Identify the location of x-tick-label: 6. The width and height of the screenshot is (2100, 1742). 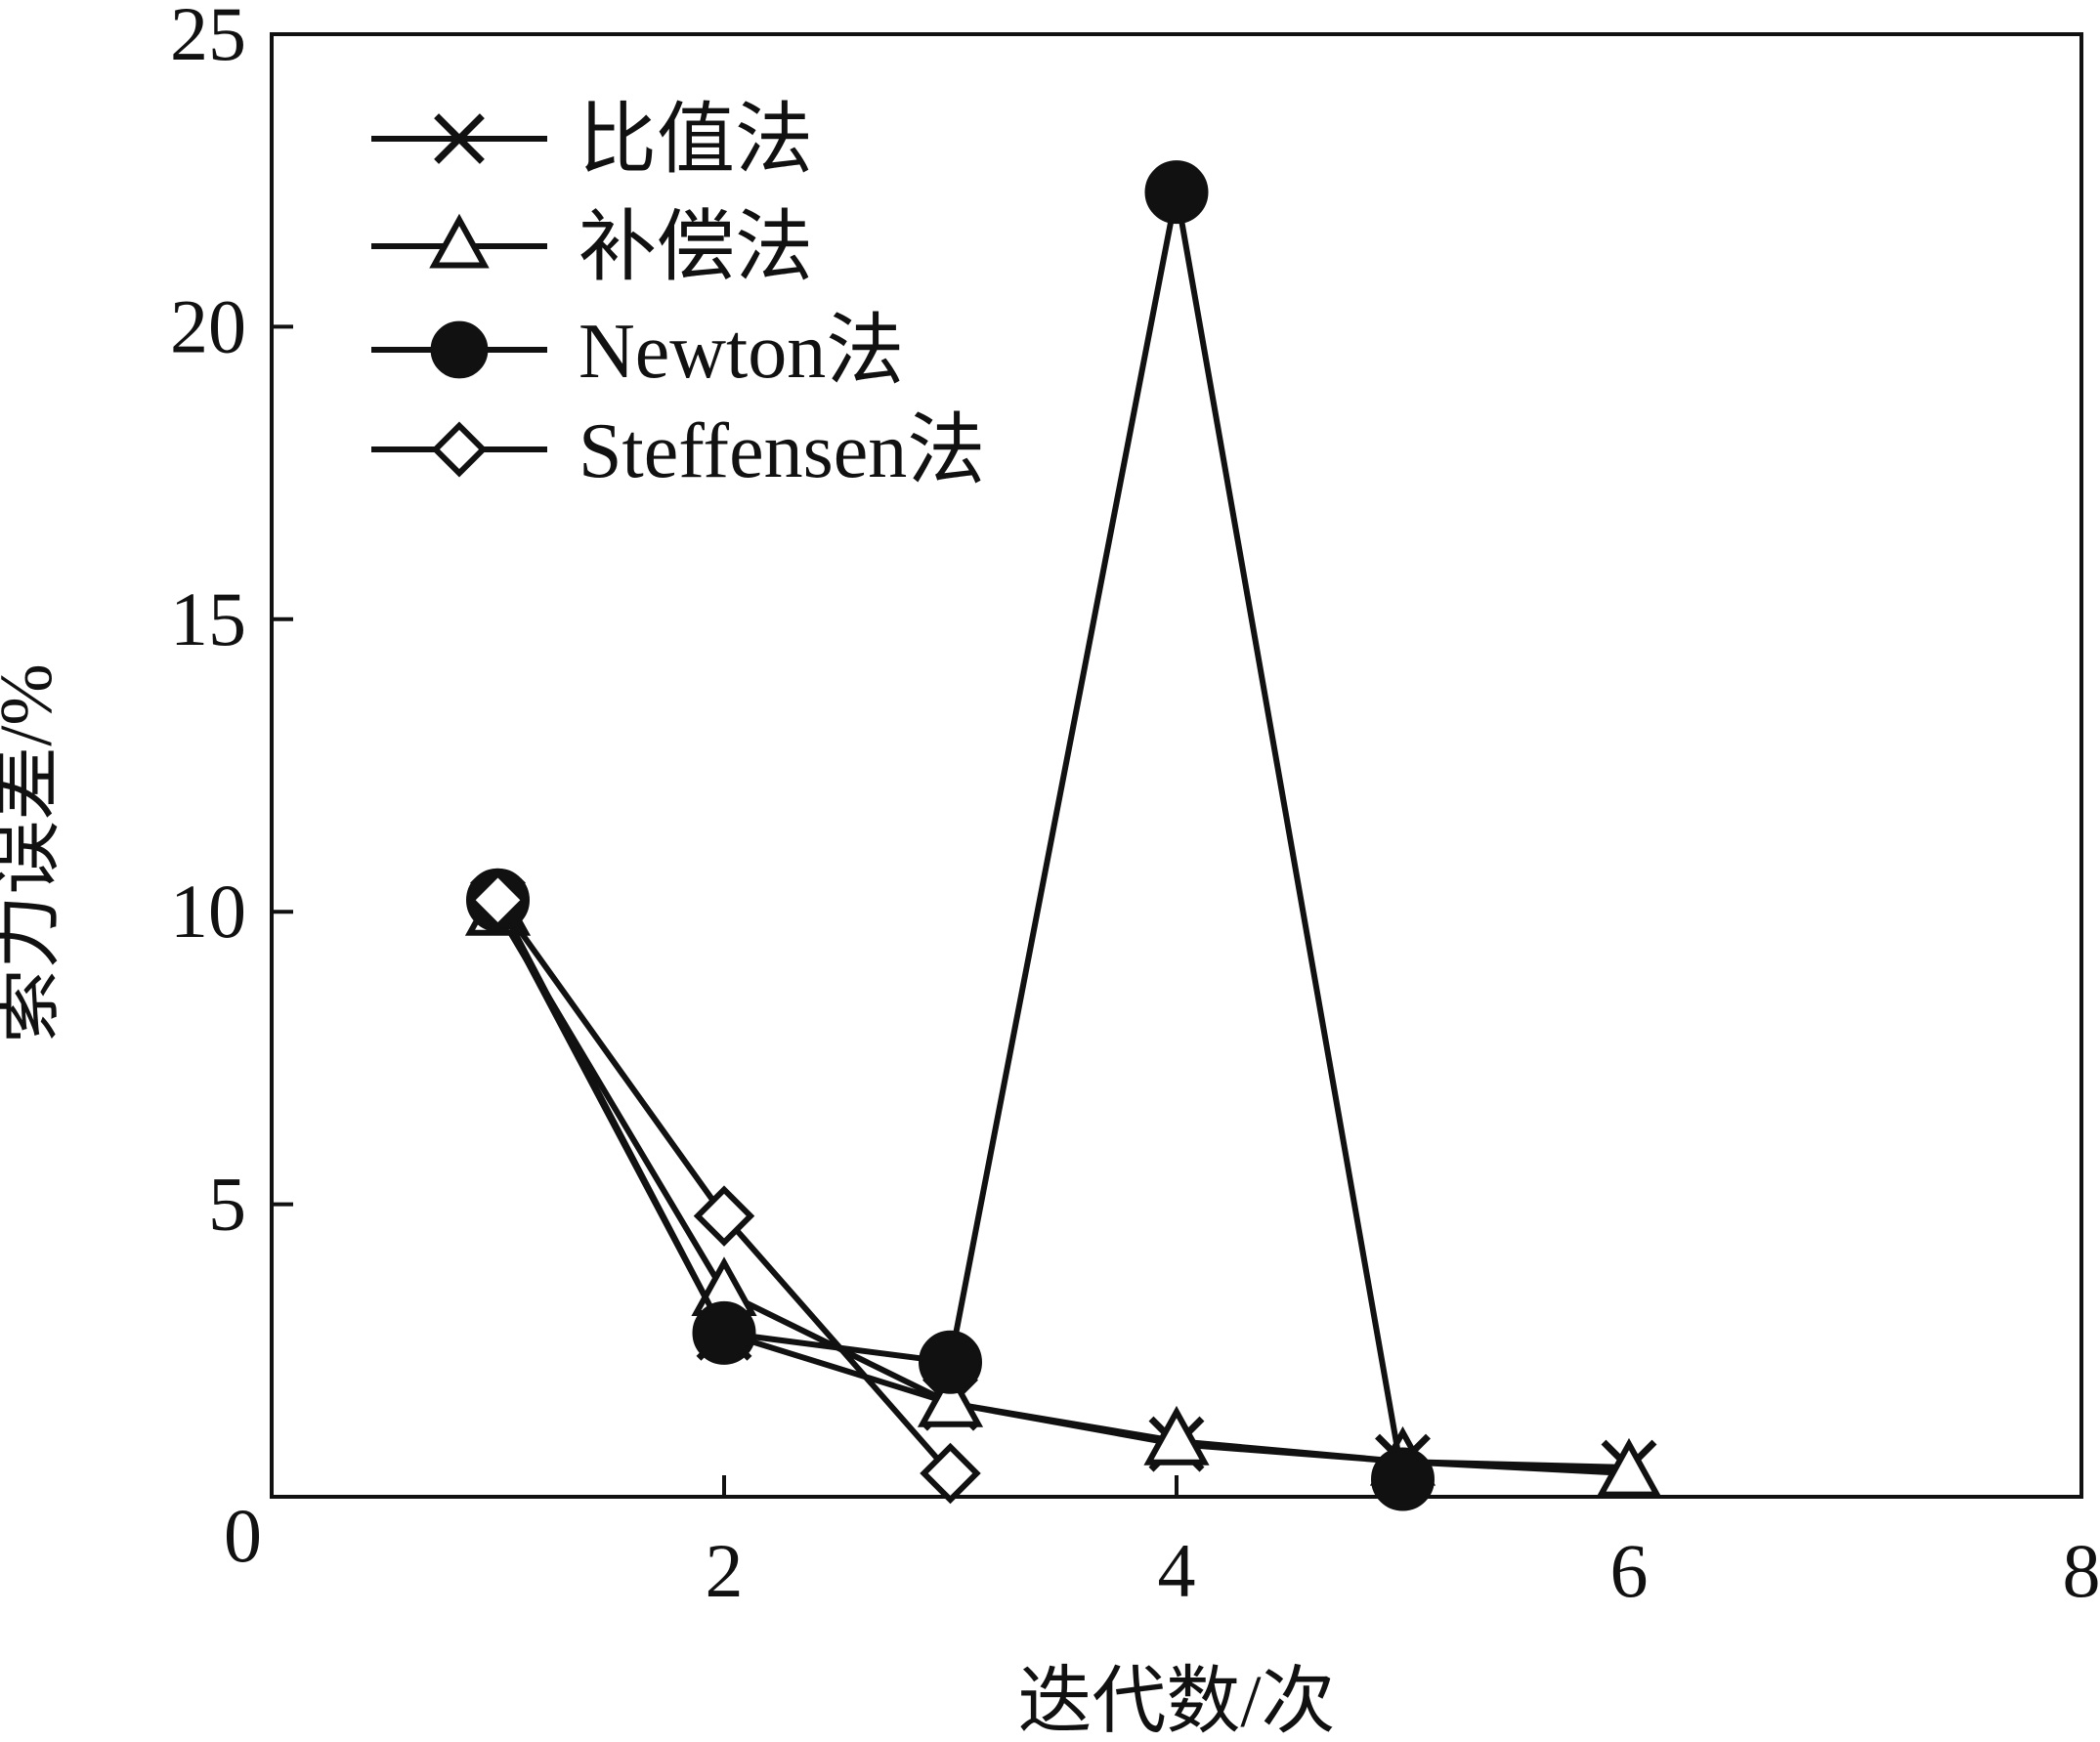
(1629, 1570).